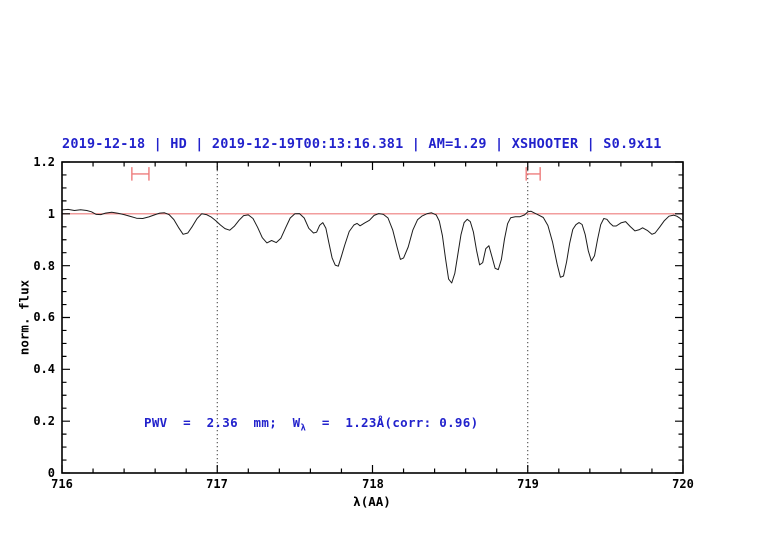 This screenshot has height=542, width=782. What do you see at coordinates (51, 473) in the screenshot?
I see `y-tick-label: 0` at bounding box center [51, 473].